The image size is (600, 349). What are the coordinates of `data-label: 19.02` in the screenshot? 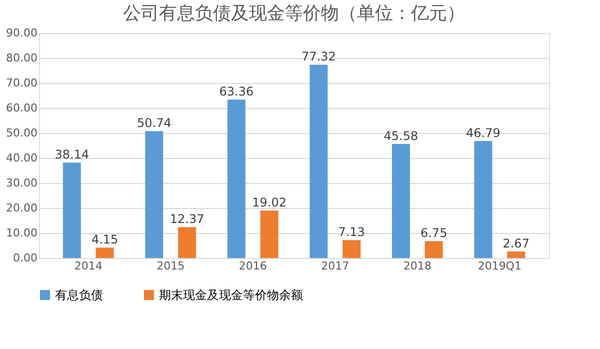 It's located at (269, 202).